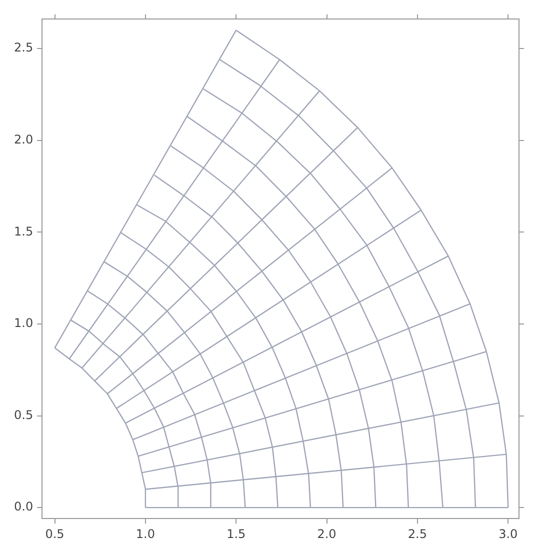 This screenshot has width=540, height=556. What do you see at coordinates (326, 533) in the screenshot?
I see `x-tick-label: 2.0` at bounding box center [326, 533].